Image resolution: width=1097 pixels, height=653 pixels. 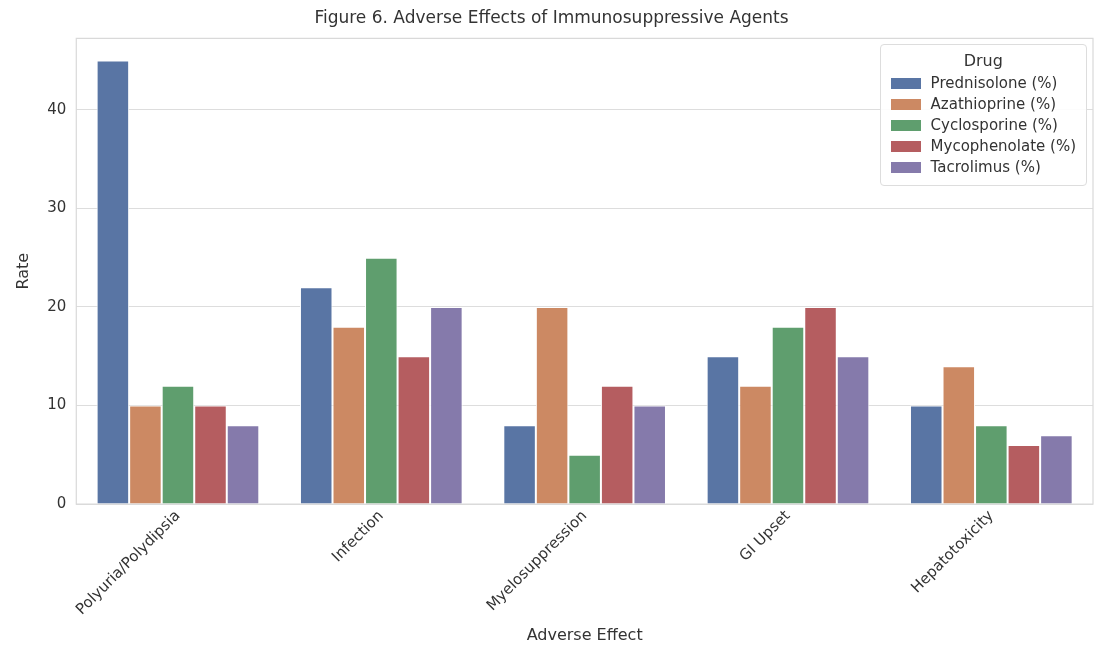 What do you see at coordinates (551, 16) in the screenshot?
I see `chart-title: Figure 6. Adverse Effects of Immunosuppressive Agents` at bounding box center [551, 16].